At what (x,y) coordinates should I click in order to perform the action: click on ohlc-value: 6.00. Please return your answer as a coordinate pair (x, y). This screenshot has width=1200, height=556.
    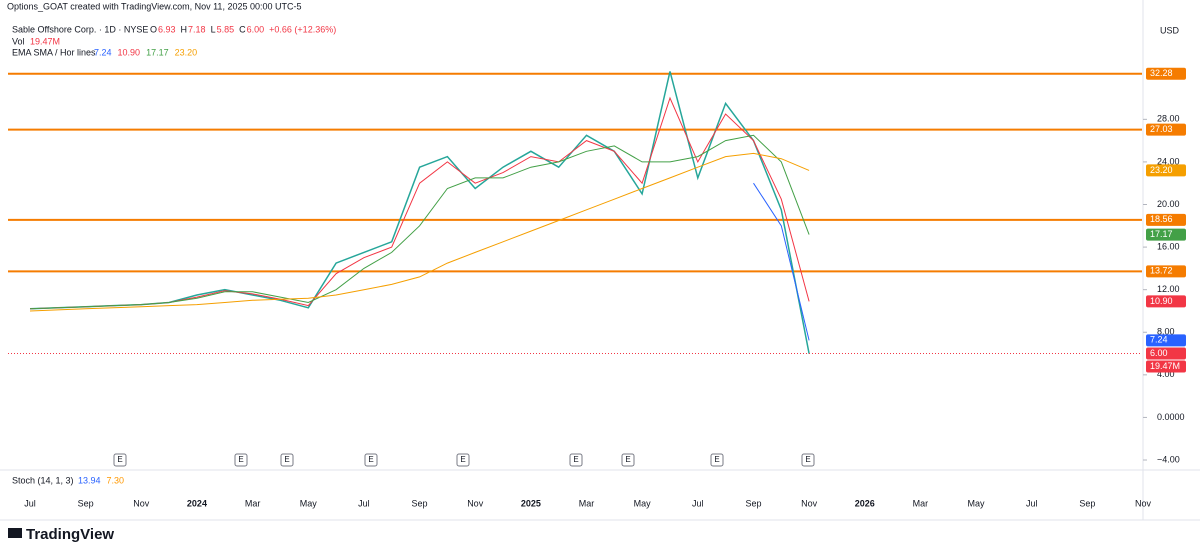
    Looking at the image, I should click on (256, 29).